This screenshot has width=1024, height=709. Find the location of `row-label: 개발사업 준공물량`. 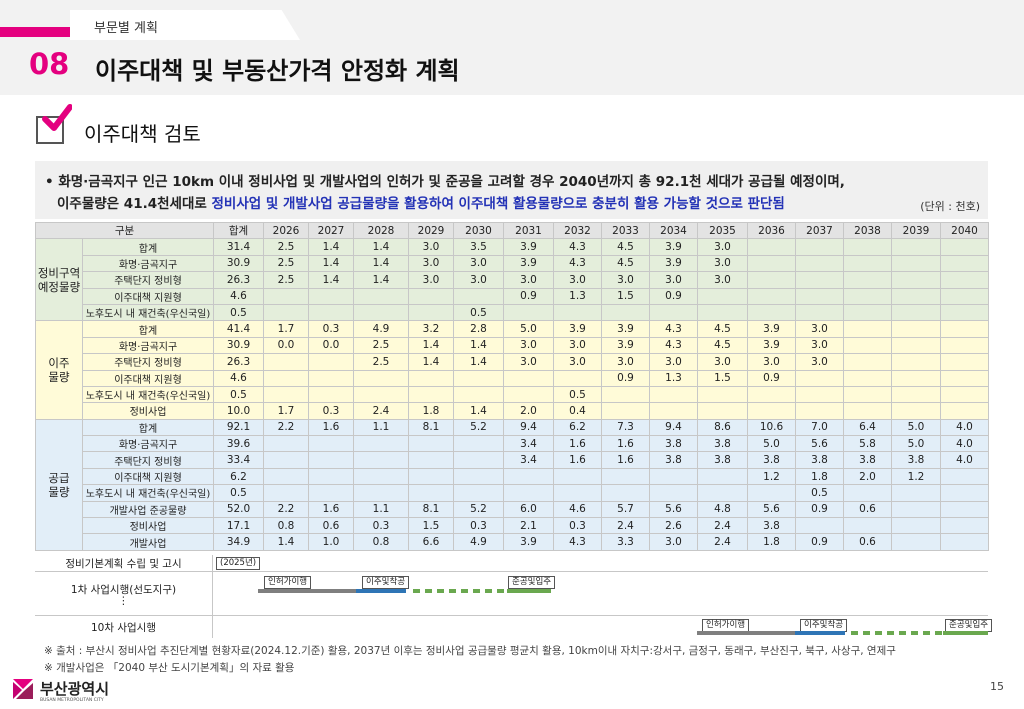

row-label: 개발사업 준공물량 is located at coordinates (148, 509).